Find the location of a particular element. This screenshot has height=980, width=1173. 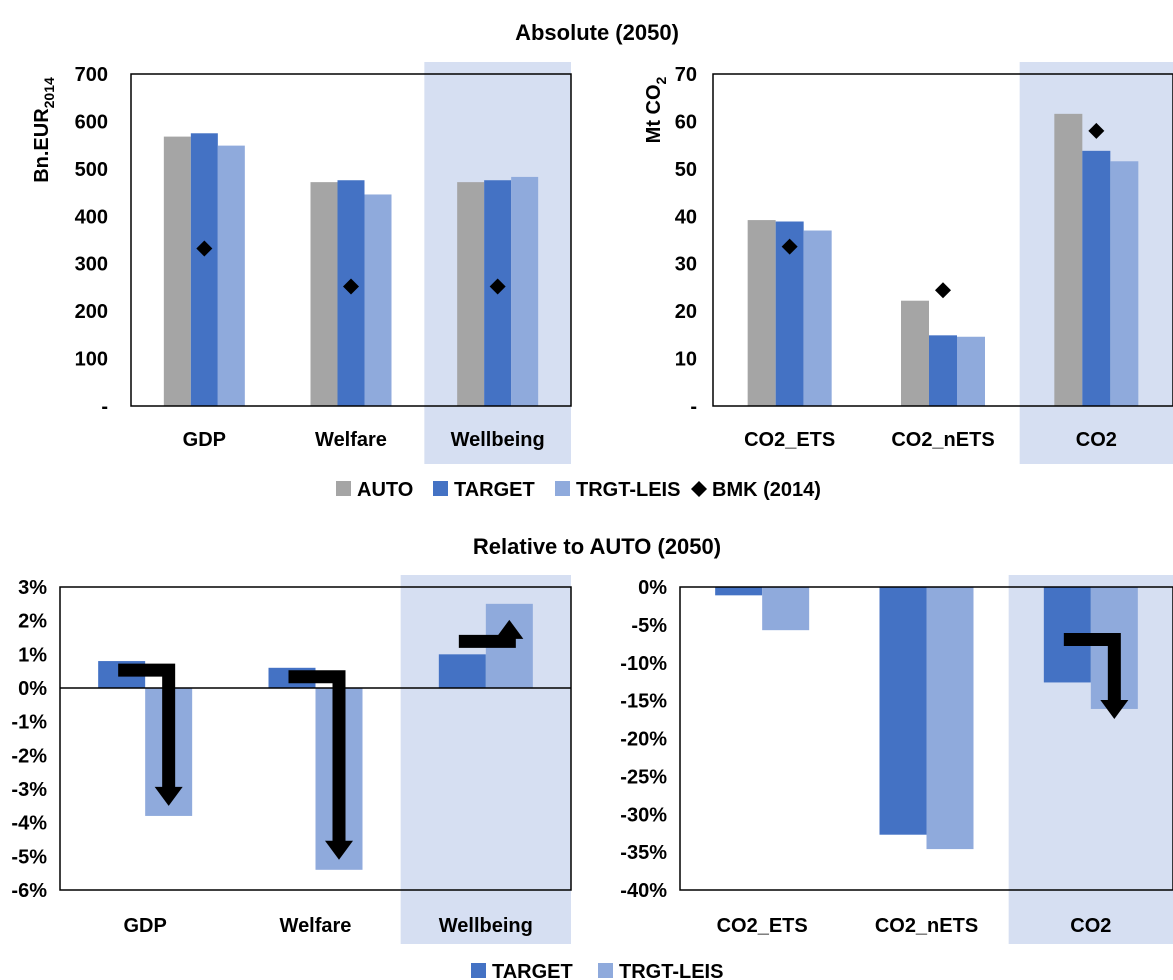

ytick-label: -20% is located at coordinates (643, 740).